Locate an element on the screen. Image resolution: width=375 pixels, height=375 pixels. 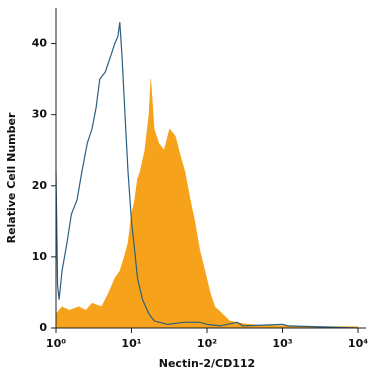
y-tick-label: 30 is located at coordinates (40, 114).